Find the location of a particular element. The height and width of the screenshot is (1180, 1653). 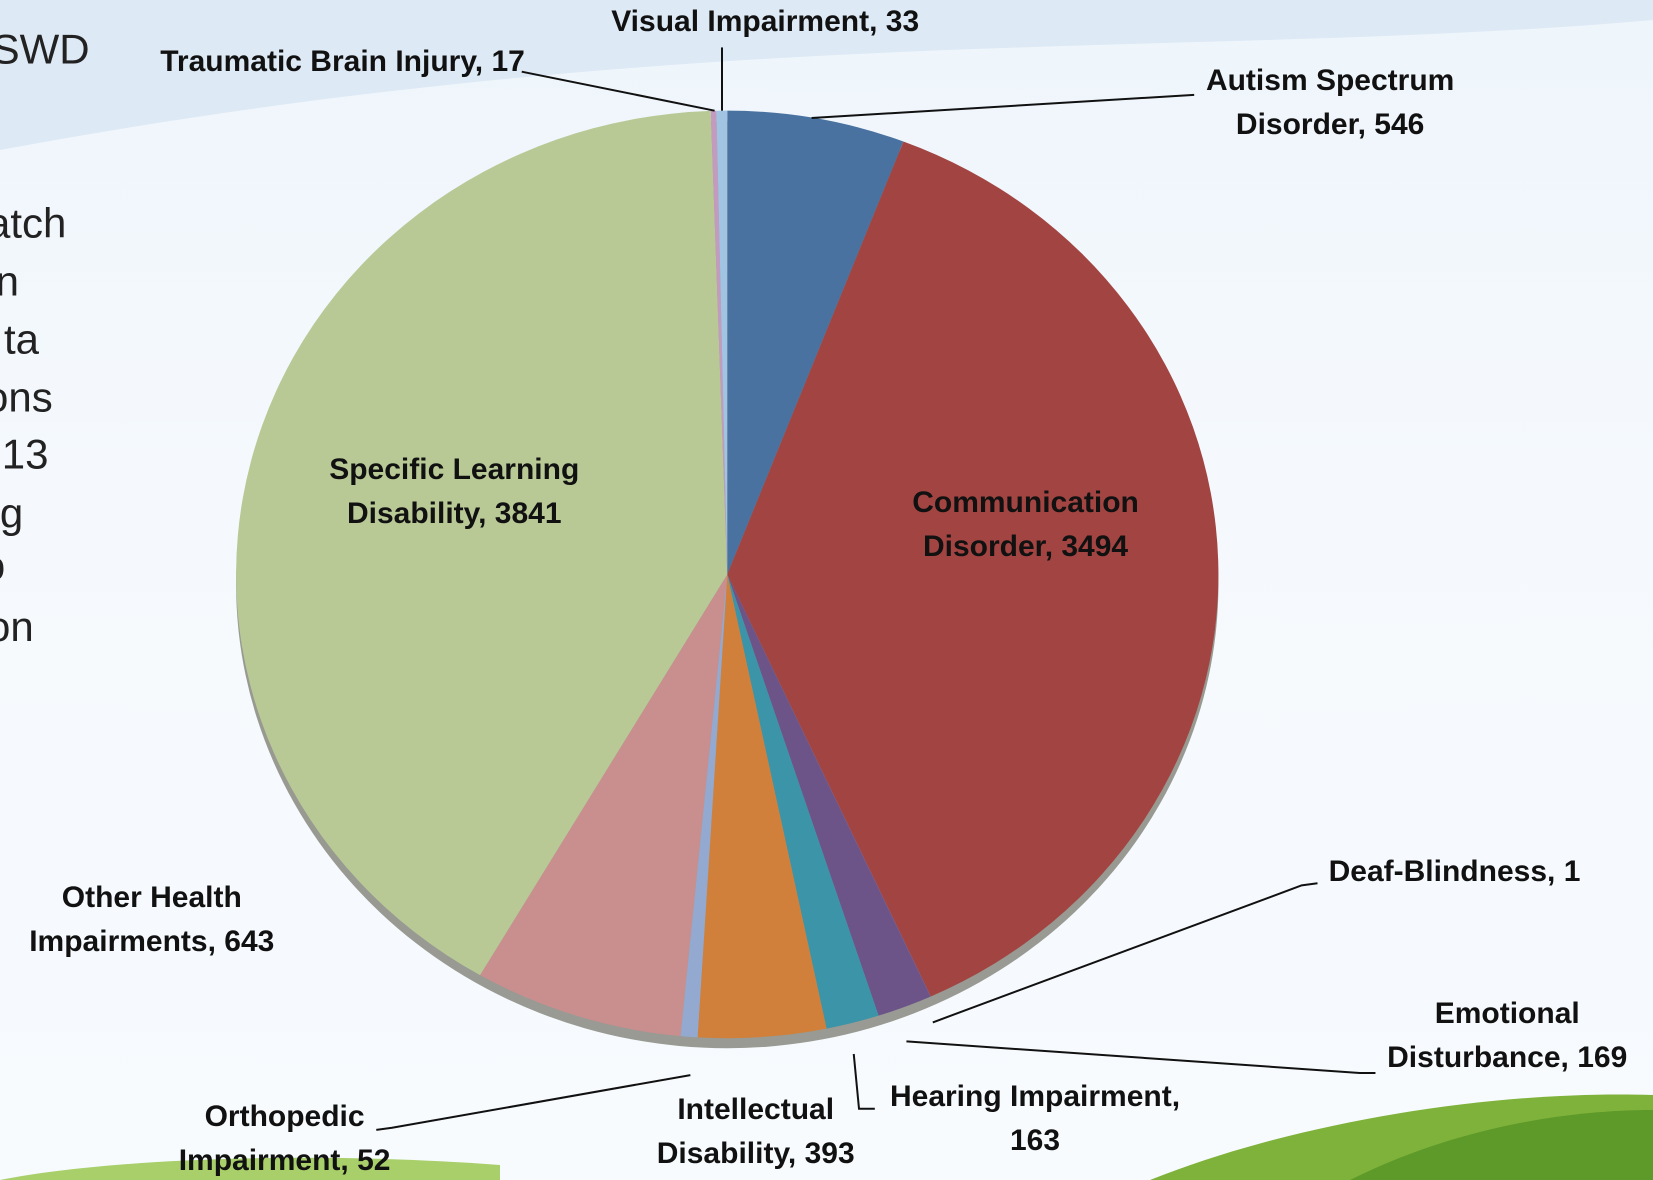

data-label: Hearing Impairment, 163 is located at coordinates (1035, 1119).